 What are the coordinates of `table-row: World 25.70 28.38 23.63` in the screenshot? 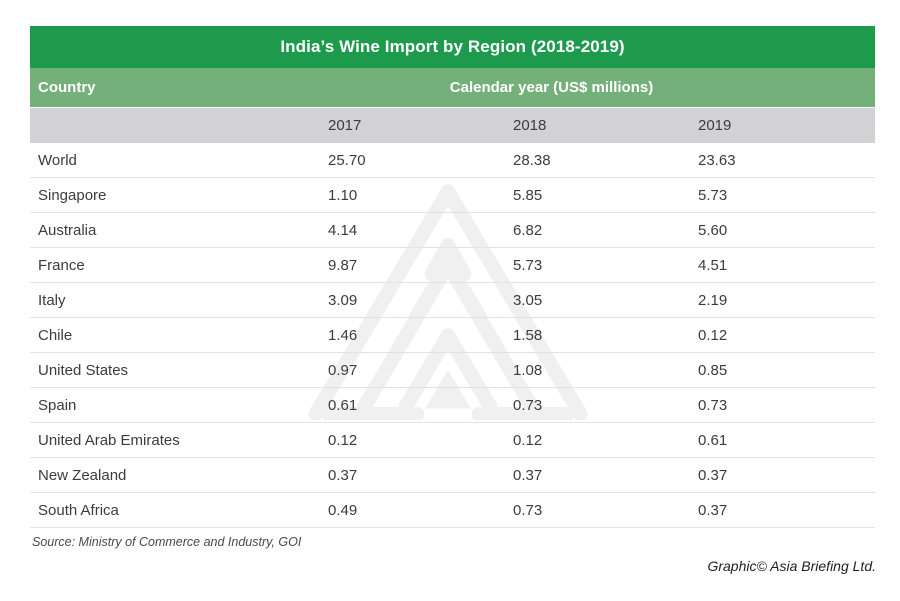 It's located at (452, 160).